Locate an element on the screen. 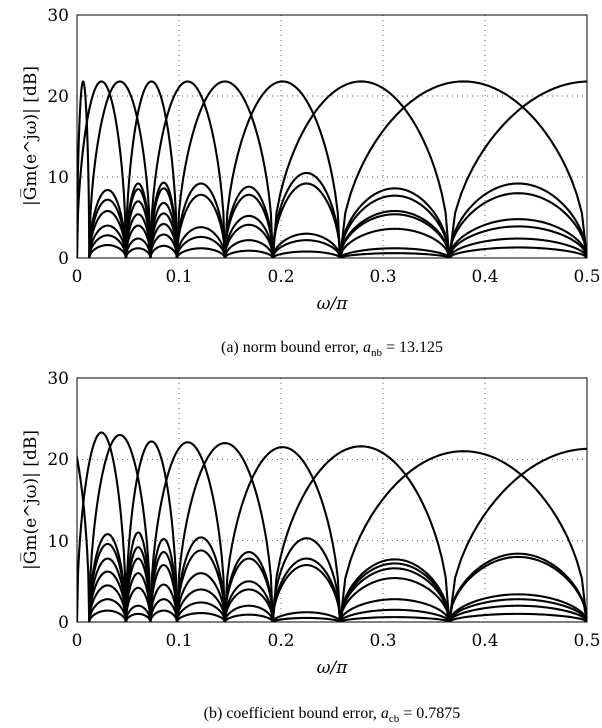  caption-text: (a) norm bound error, is located at coordinates (292, 347).